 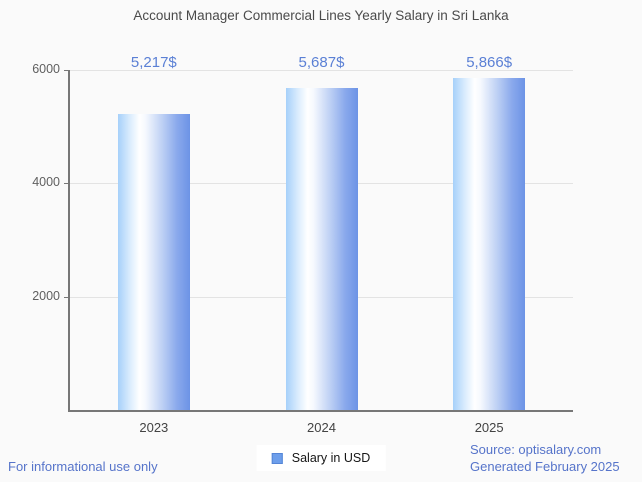 What do you see at coordinates (321, 427) in the screenshot?
I see `x-tick-label: 2024` at bounding box center [321, 427].